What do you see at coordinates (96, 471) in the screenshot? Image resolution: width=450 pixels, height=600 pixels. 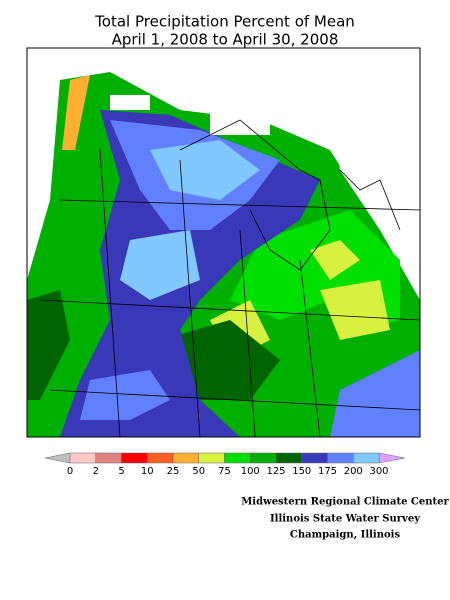 I see `legend-tick-label: 2` at bounding box center [96, 471].